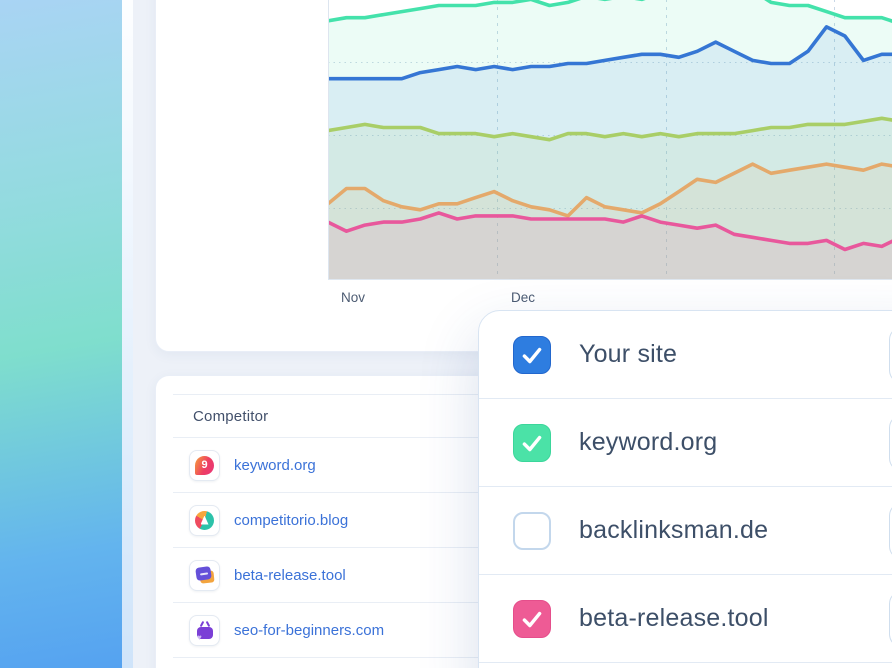 This screenshot has width=892, height=668. Describe the element at coordinates (127, 334) in the screenshot. I see `background-gradient-band` at that location.